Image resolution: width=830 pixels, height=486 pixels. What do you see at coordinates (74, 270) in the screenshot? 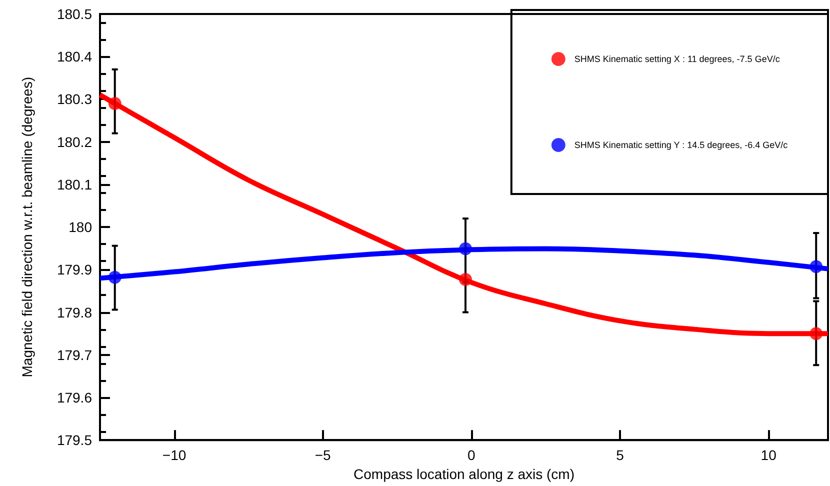
I see `y-tick-label: 179.9` at bounding box center [74, 270].